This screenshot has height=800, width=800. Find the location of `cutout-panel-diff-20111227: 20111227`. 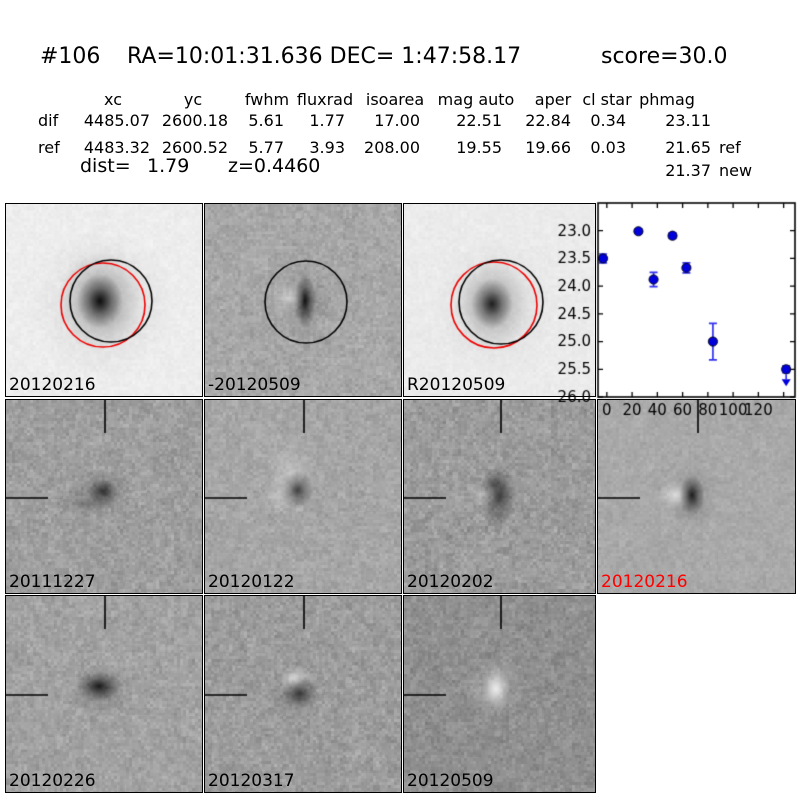

cutout-panel-diff-20111227: 20111227 is located at coordinates (104, 496).